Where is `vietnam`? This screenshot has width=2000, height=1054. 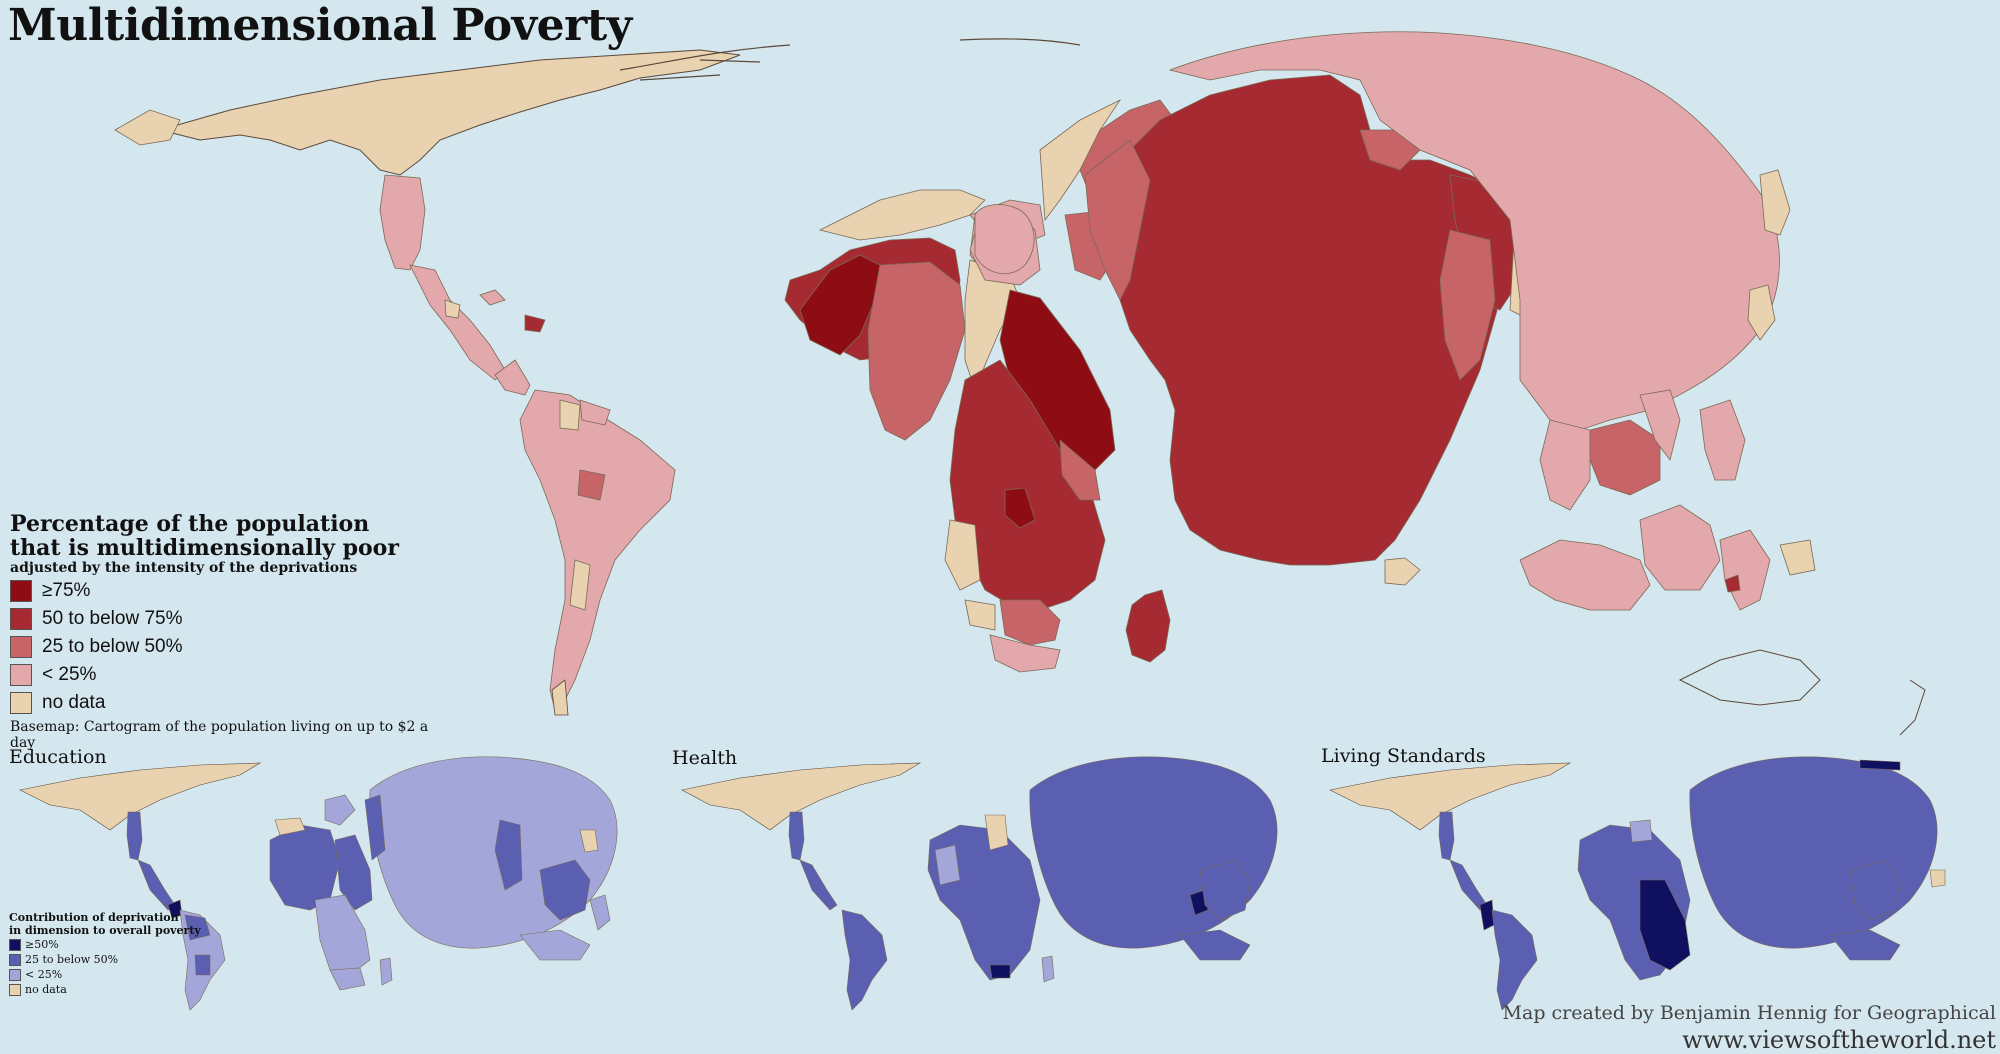
vietnam is located at coordinates (1660, 425).